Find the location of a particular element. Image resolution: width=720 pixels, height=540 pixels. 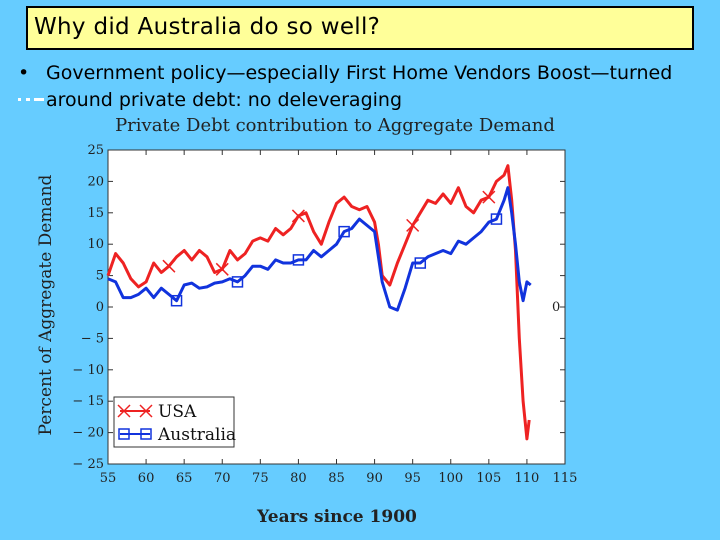

legend-box is located at coordinates (174, 422).